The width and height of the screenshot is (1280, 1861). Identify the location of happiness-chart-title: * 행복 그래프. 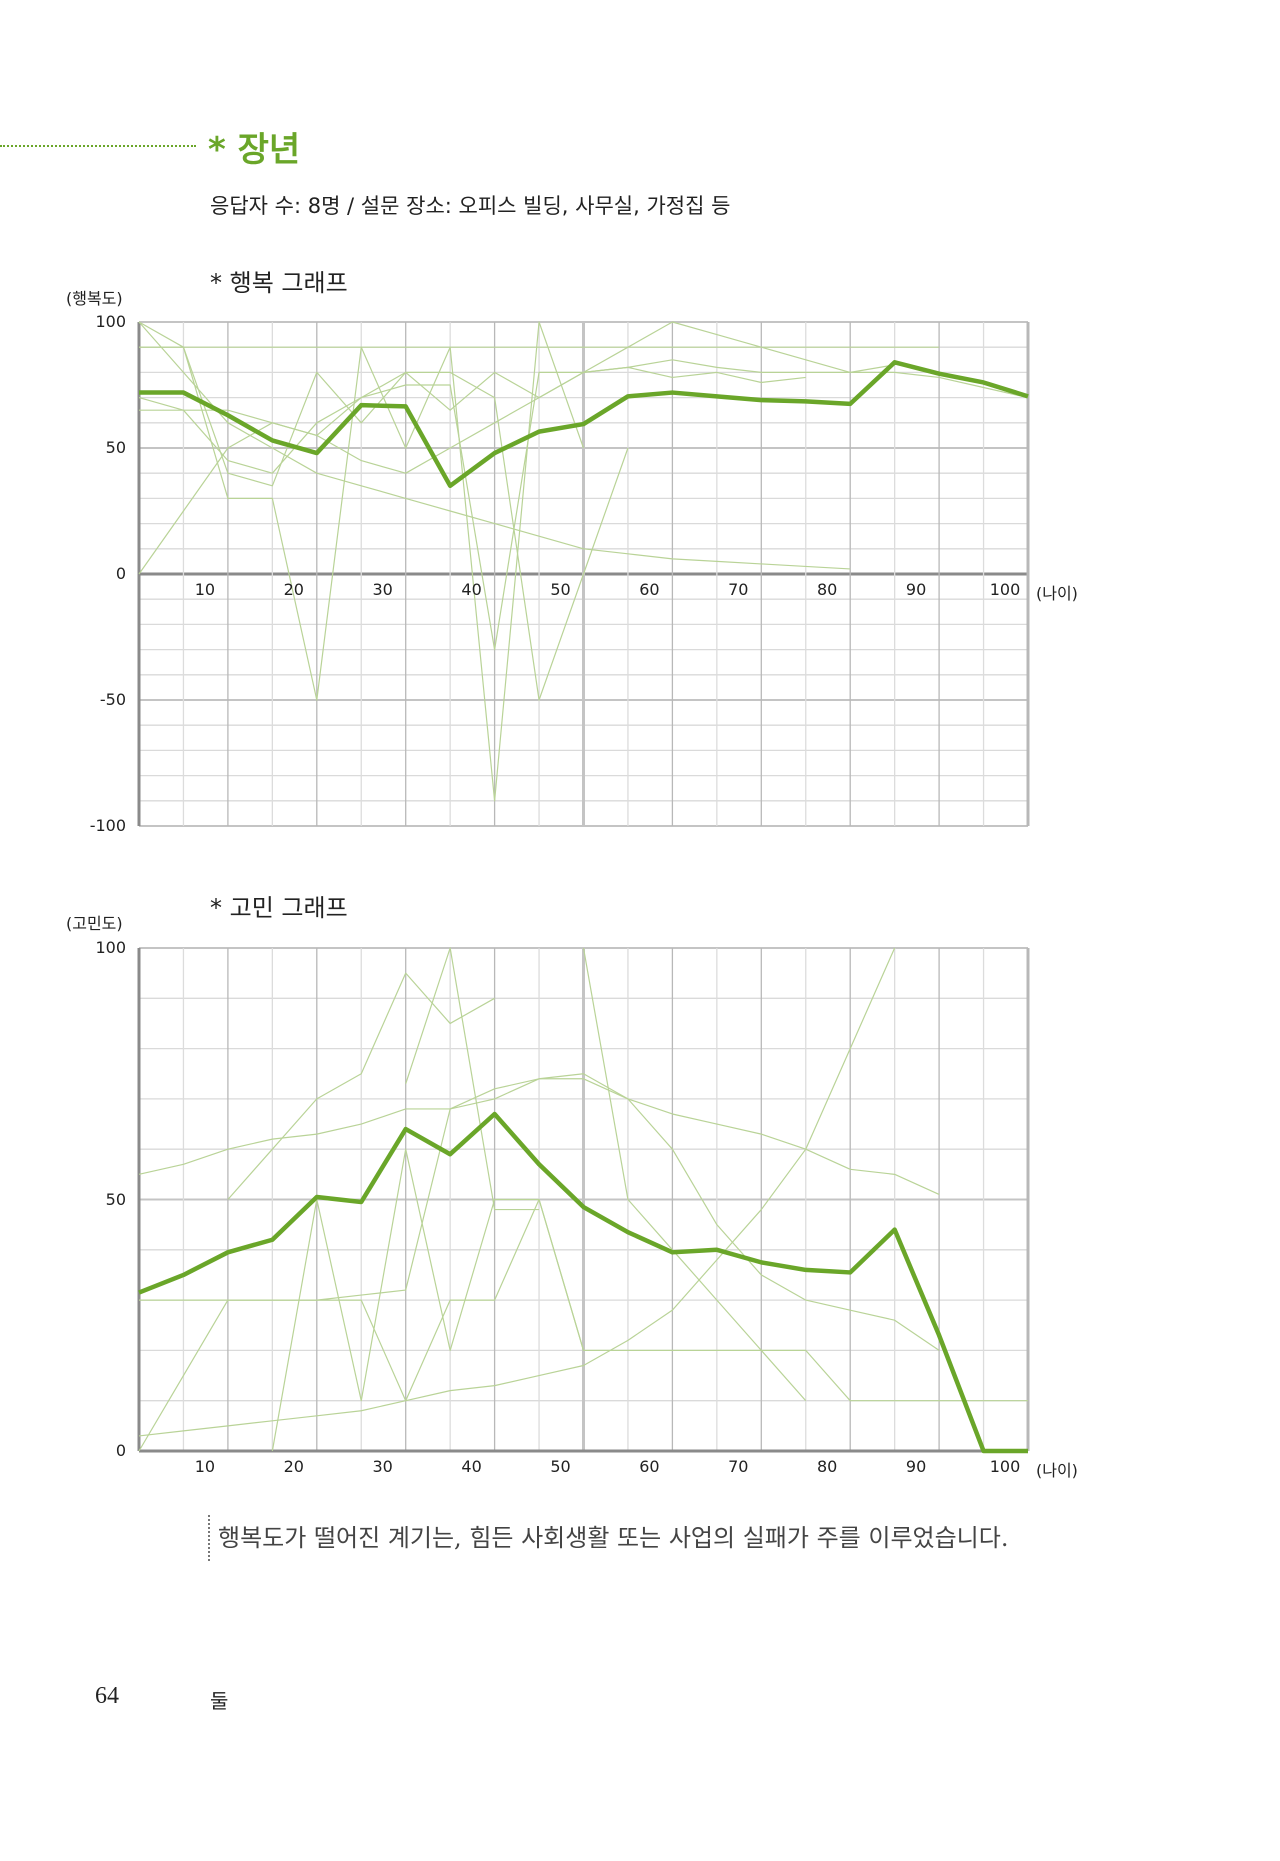
(279, 283).